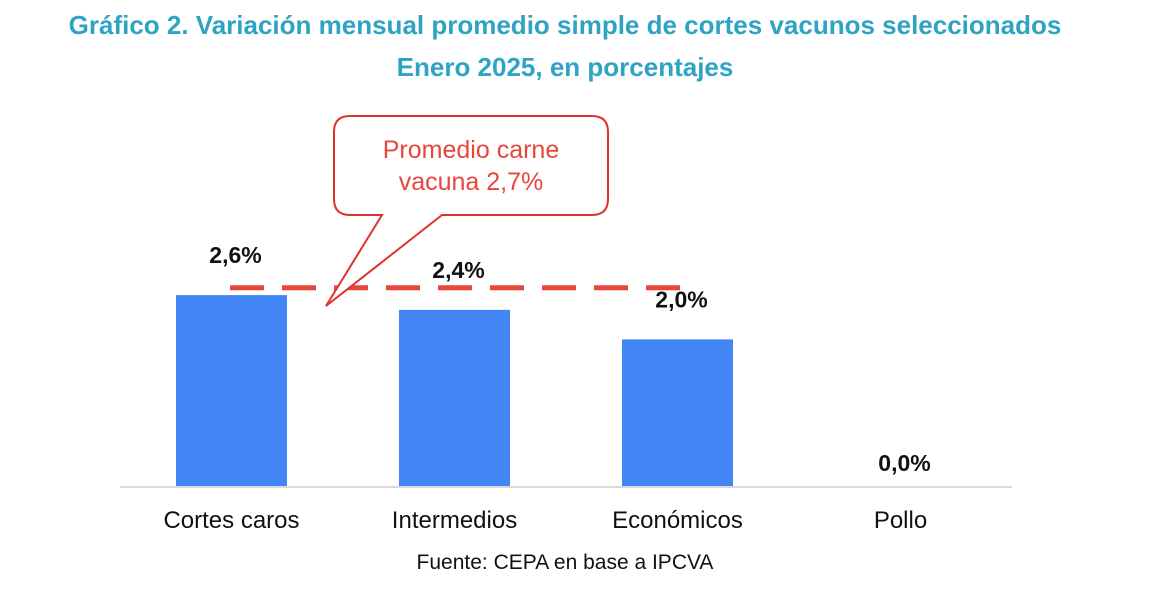 The image size is (1157, 591). What do you see at coordinates (904, 463) in the screenshot?
I see `bar-value-label: 0,0%` at bounding box center [904, 463].